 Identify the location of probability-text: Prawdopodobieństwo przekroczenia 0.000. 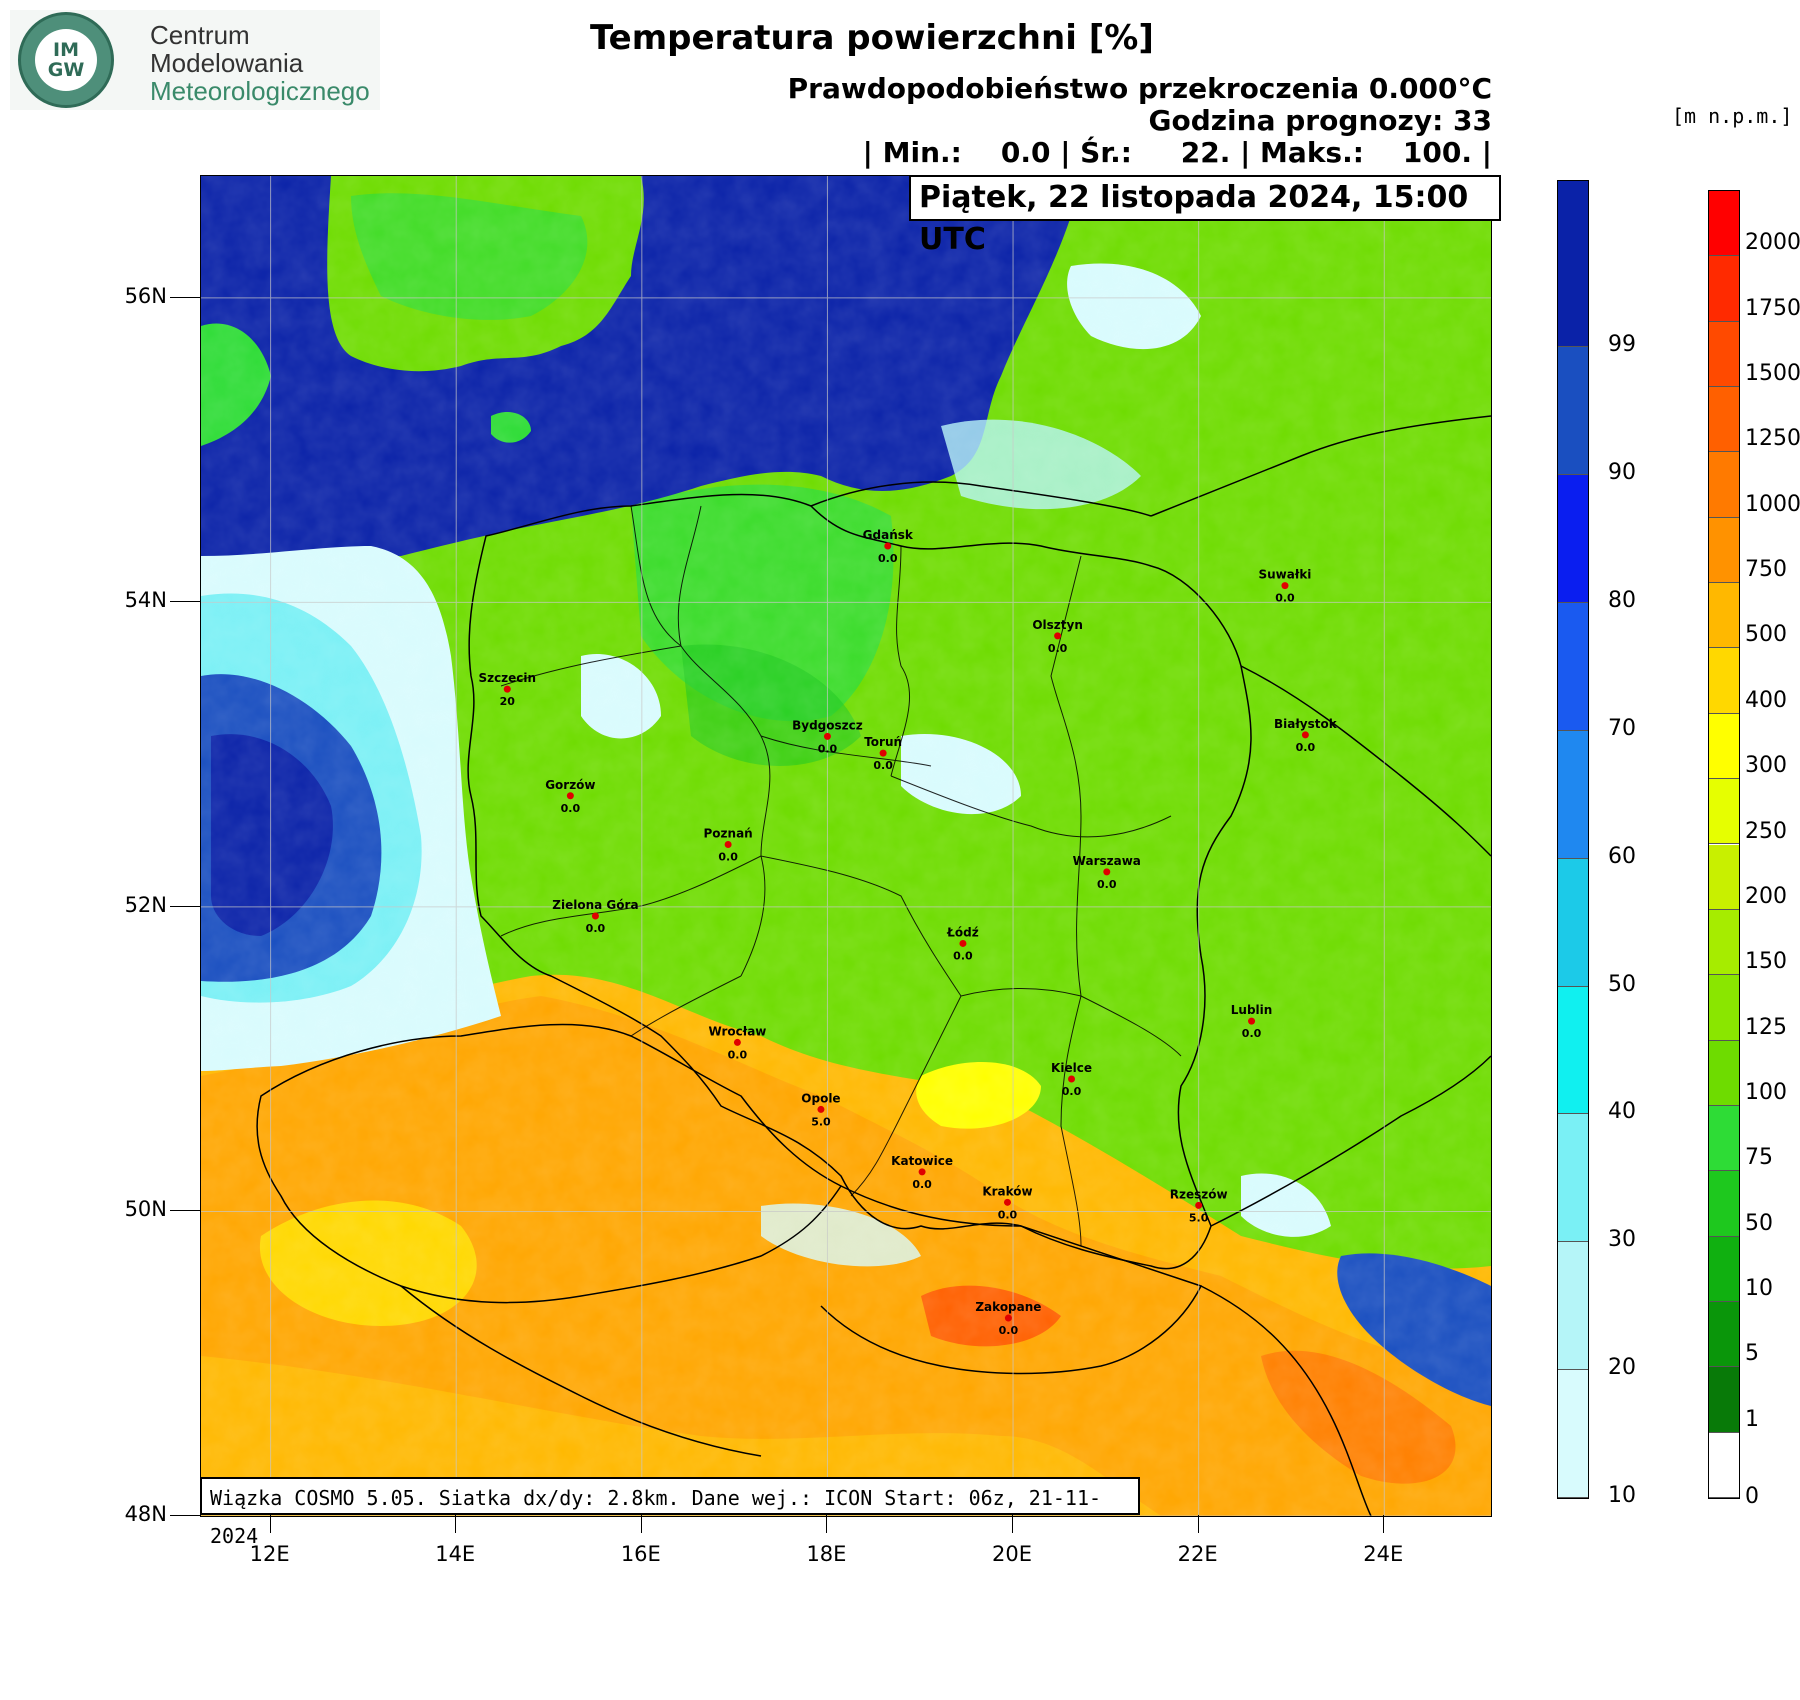
(1122, 88).